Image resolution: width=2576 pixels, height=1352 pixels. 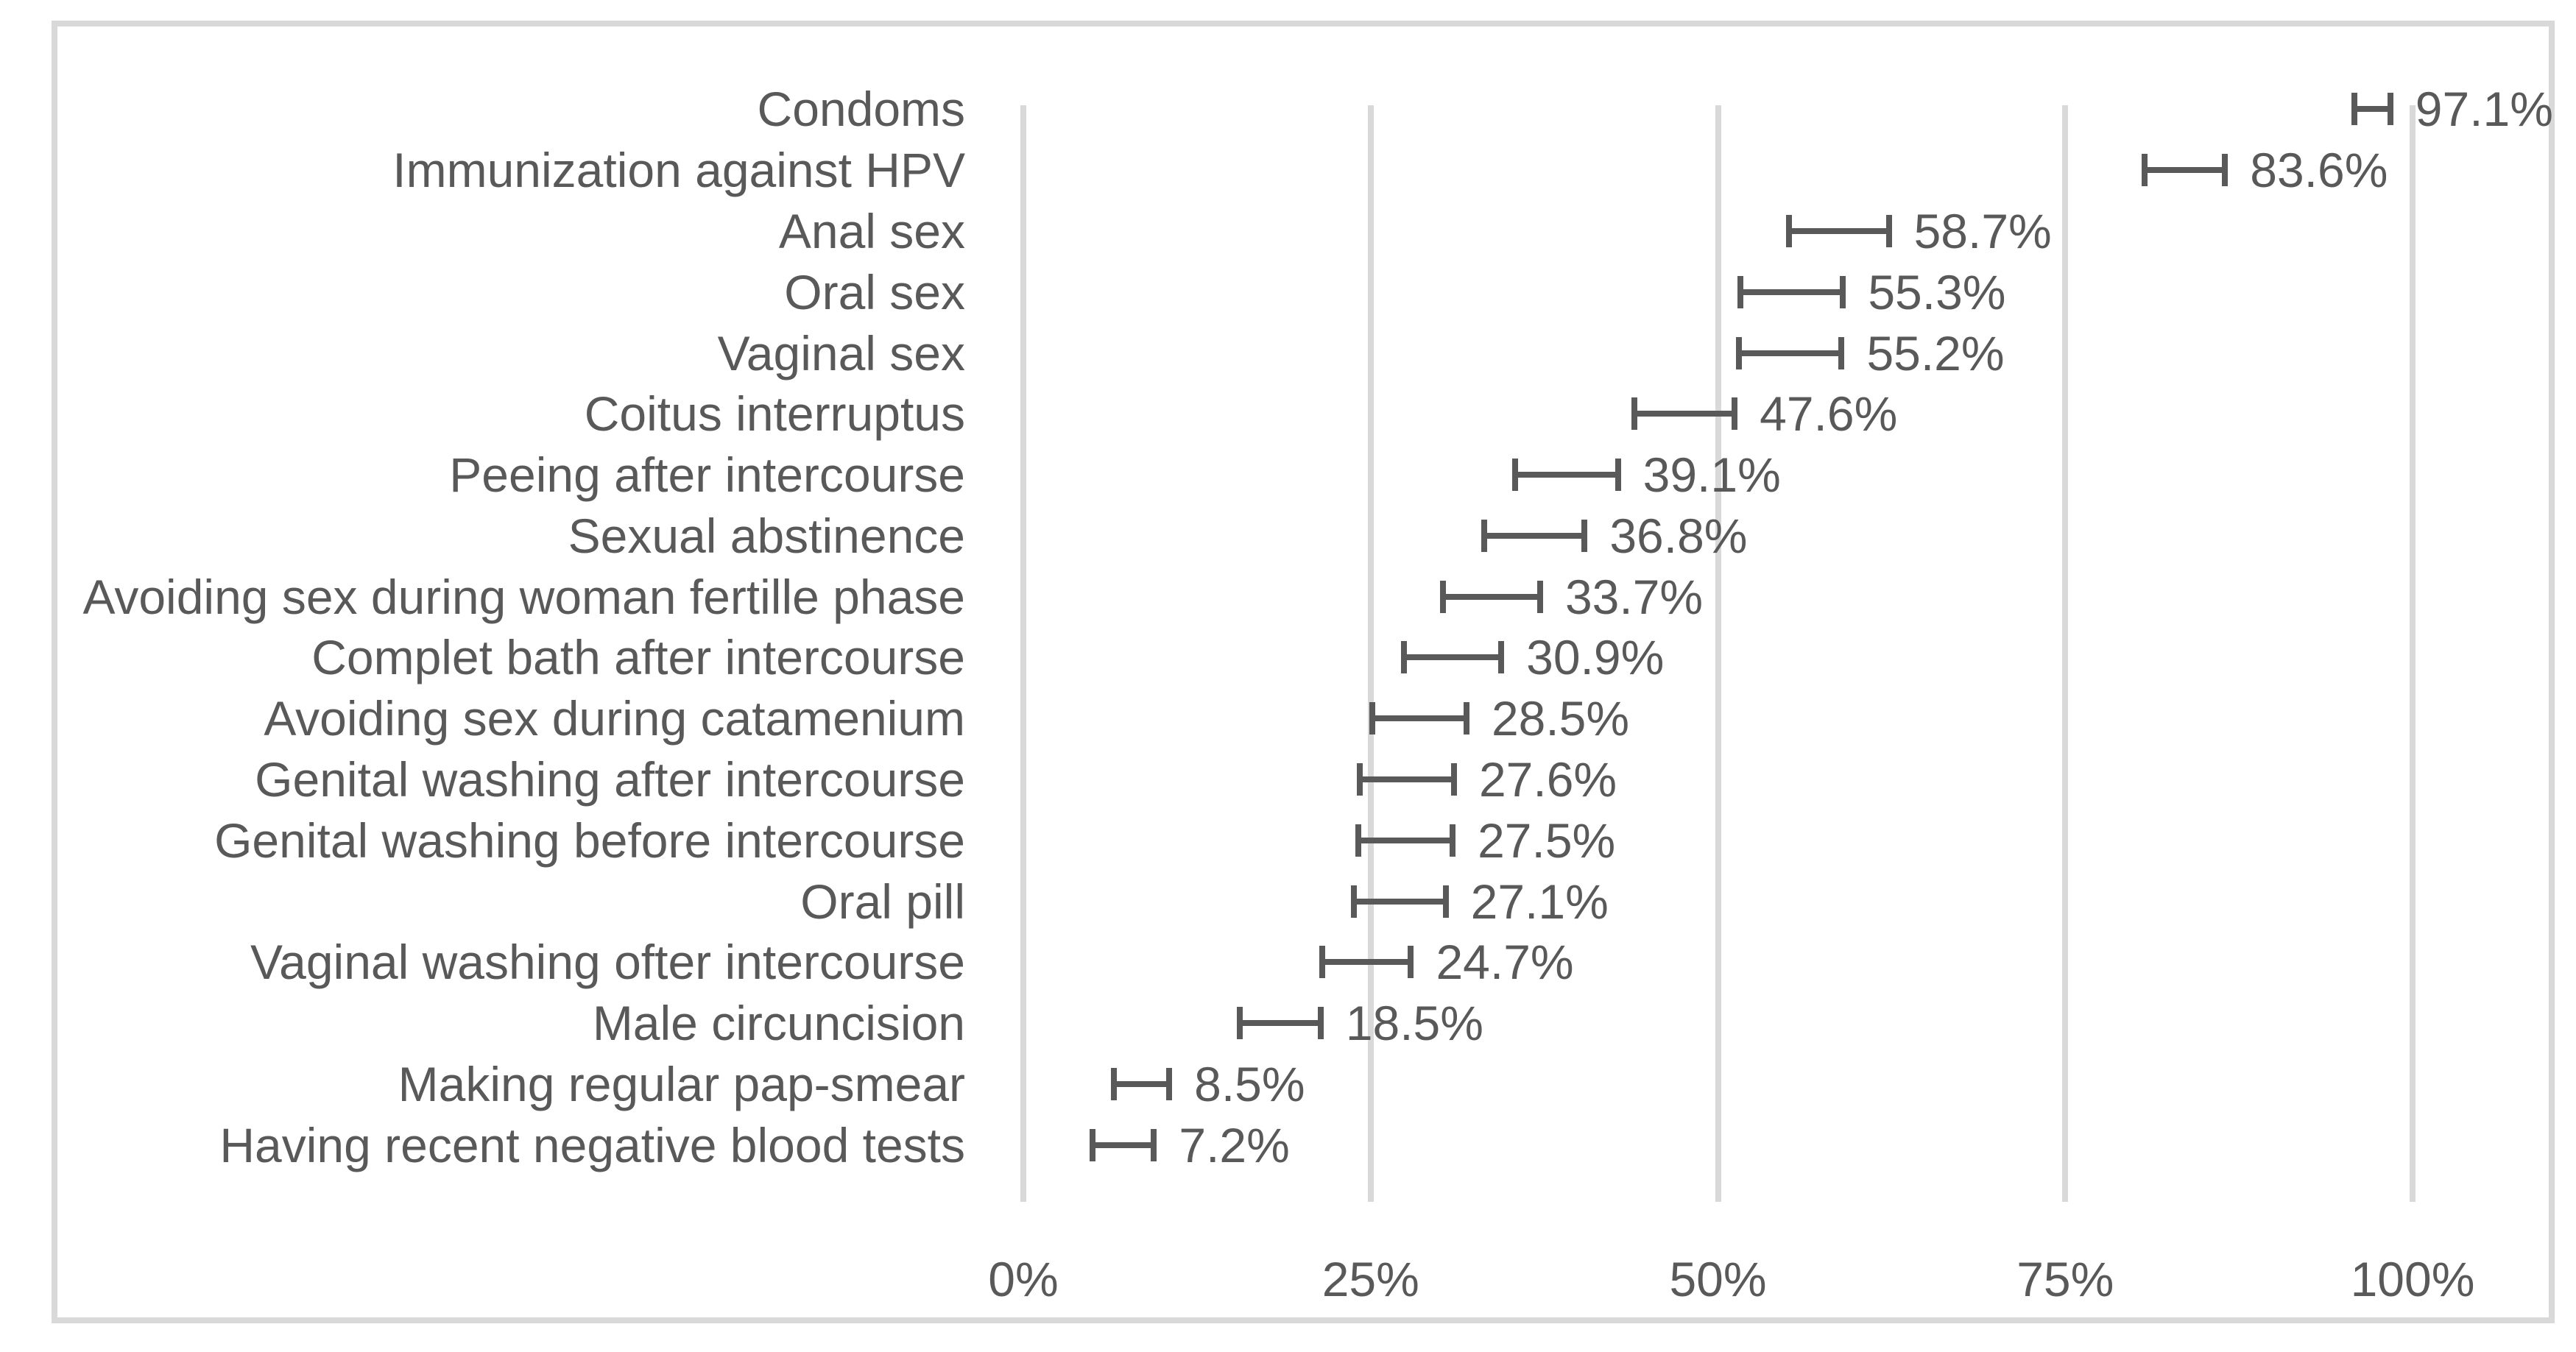 What do you see at coordinates (1370, 1279) in the screenshot?
I see `x-axis-tick-label: 25%` at bounding box center [1370, 1279].